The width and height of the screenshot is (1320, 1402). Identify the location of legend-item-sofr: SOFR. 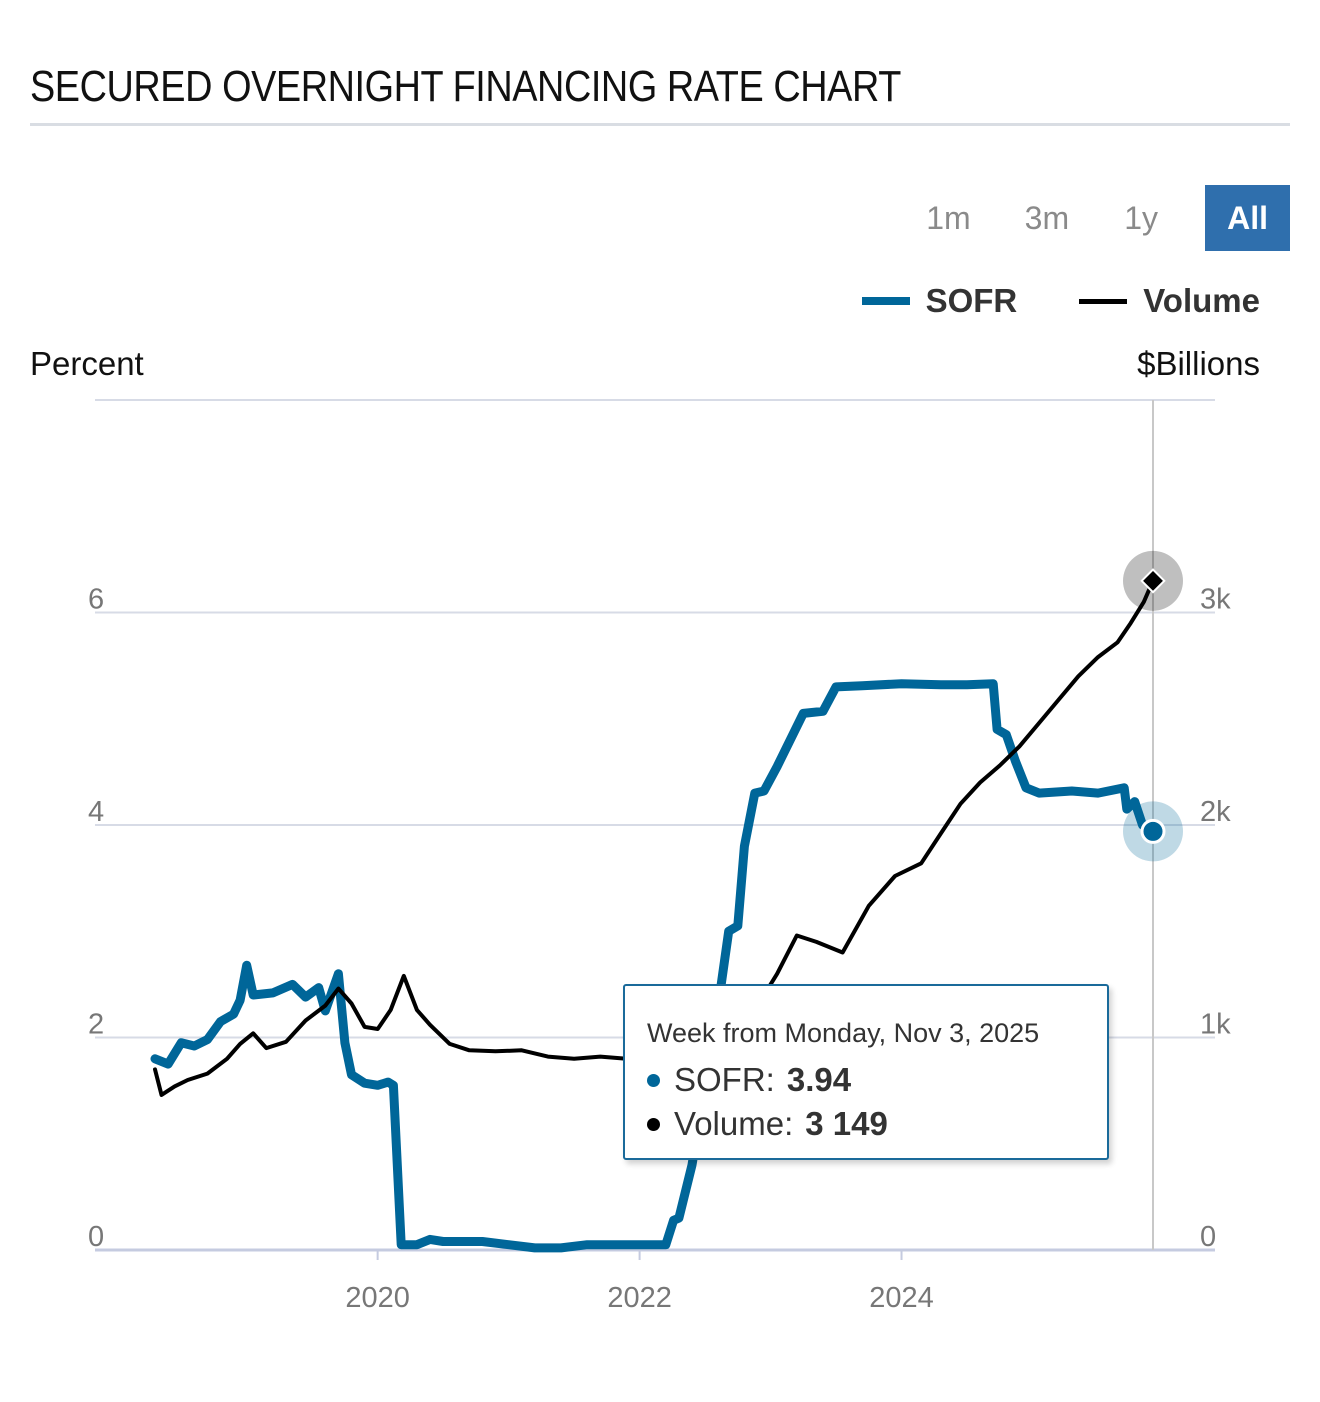
(939, 301).